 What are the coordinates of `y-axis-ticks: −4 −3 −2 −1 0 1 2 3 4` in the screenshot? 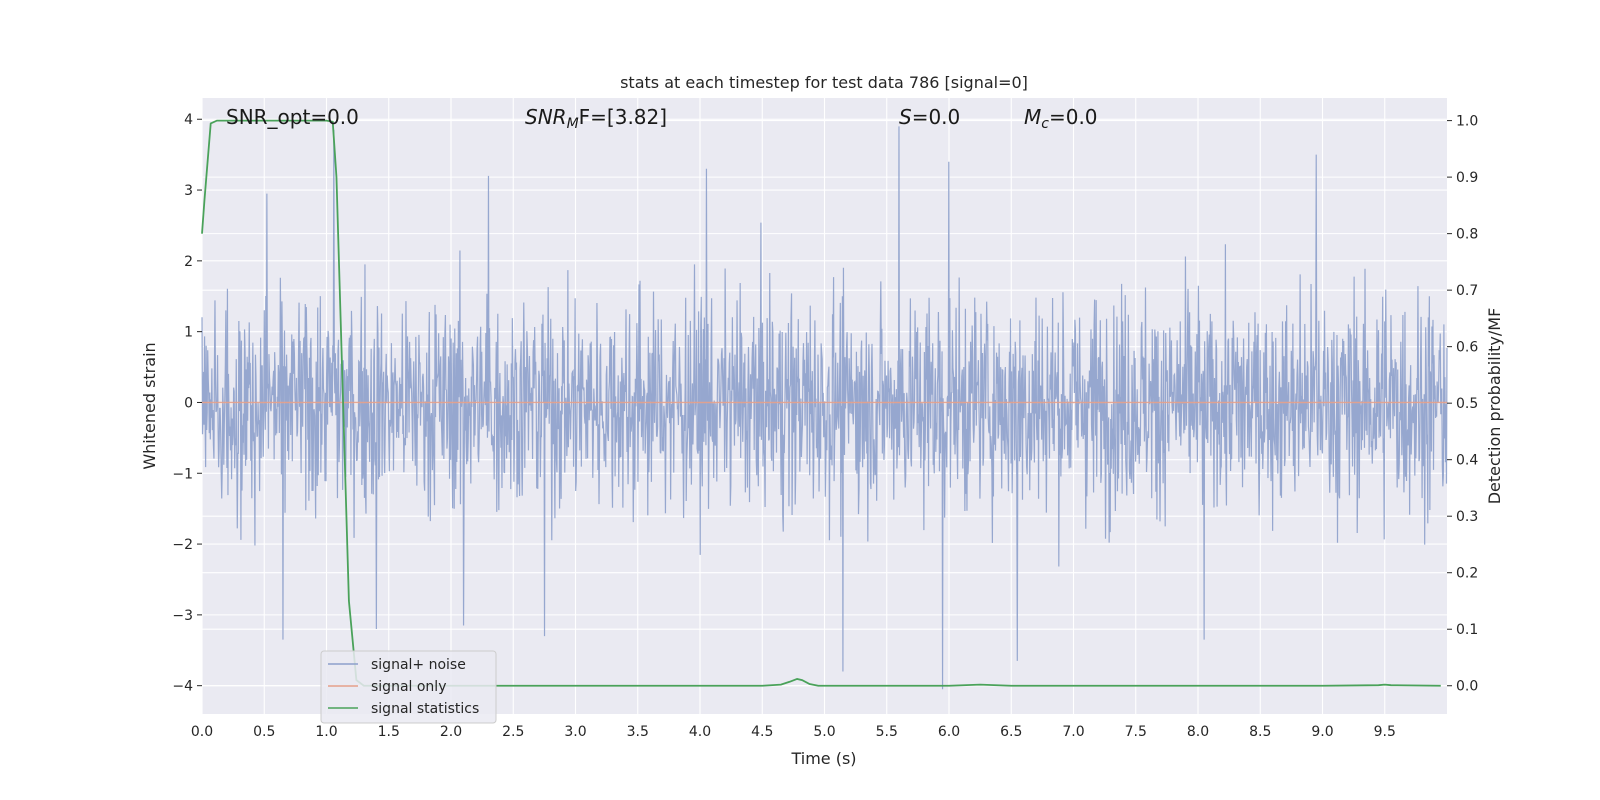 It's located at (187, 403).